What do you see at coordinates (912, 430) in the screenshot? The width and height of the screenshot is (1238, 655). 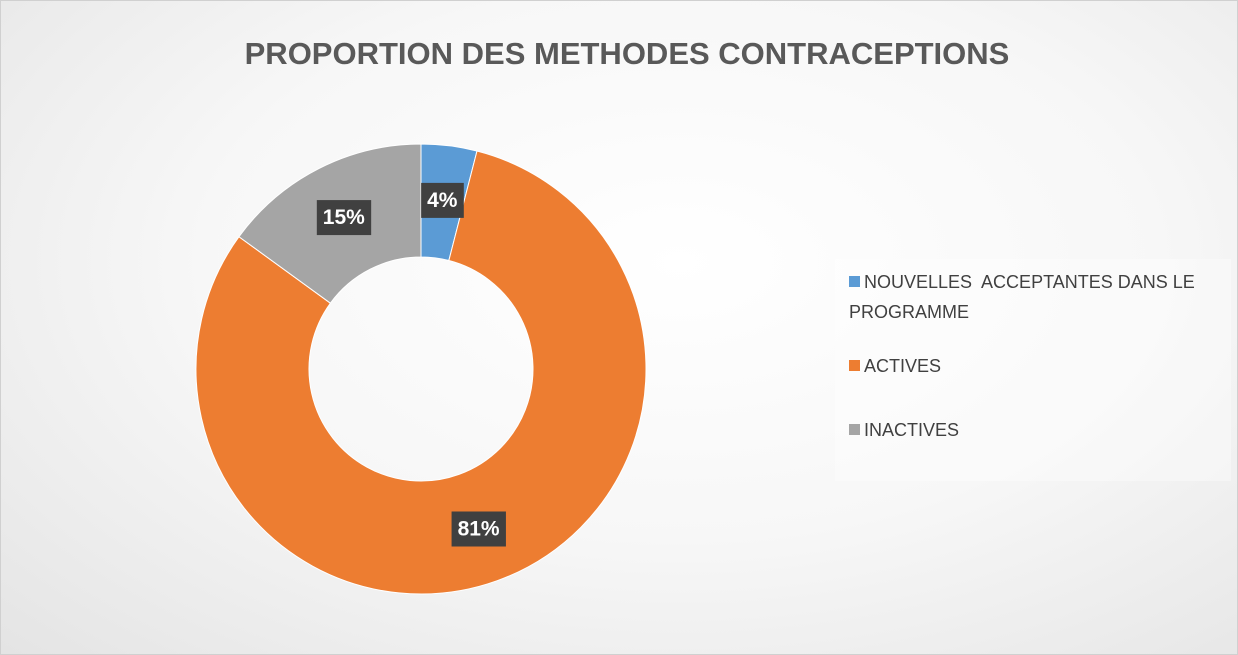 I see `legend-label: INACTIVES` at bounding box center [912, 430].